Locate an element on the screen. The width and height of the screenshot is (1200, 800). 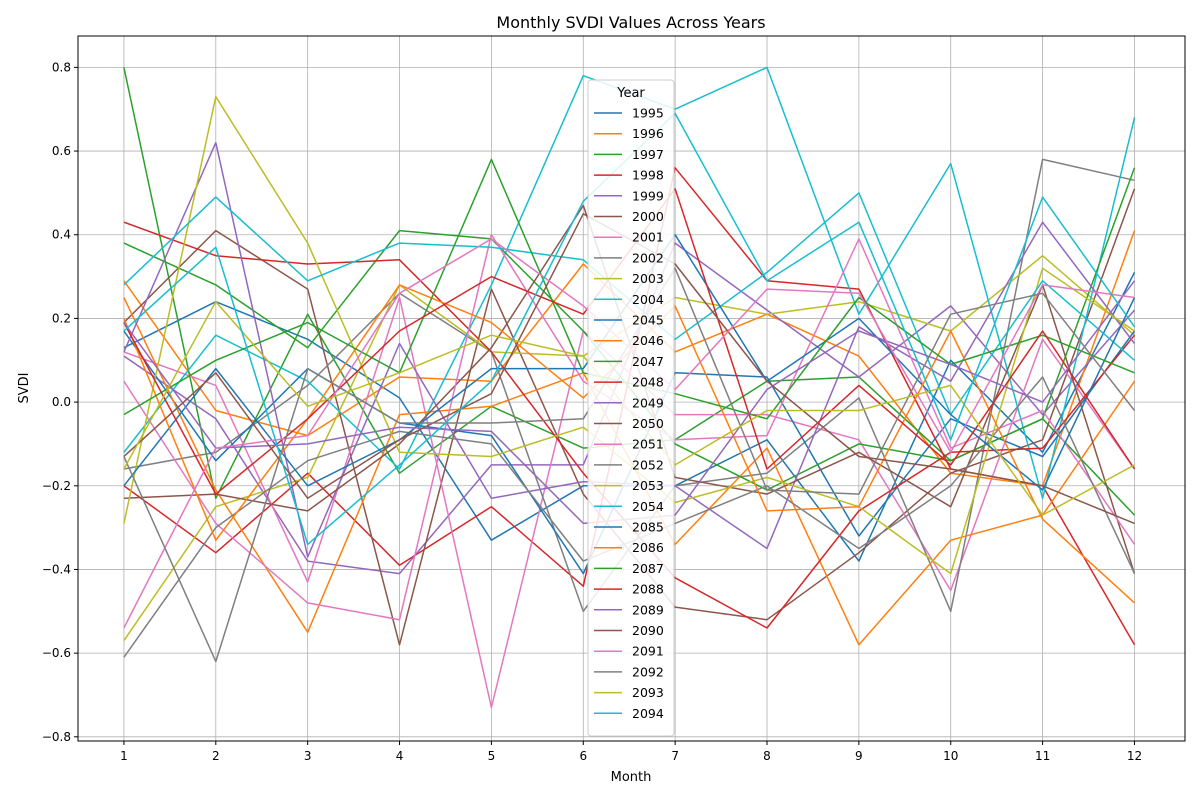
legend-label-2047: 2047 is located at coordinates (648, 361).